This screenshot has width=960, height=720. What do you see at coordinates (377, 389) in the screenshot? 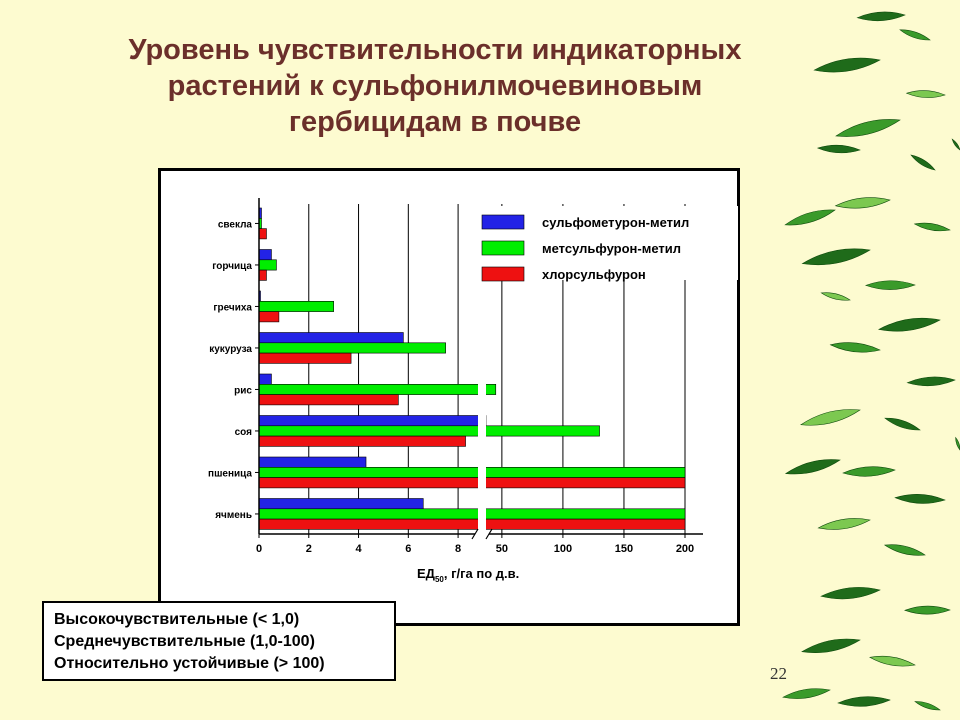
I see `bar-рис-2` at bounding box center [377, 389].